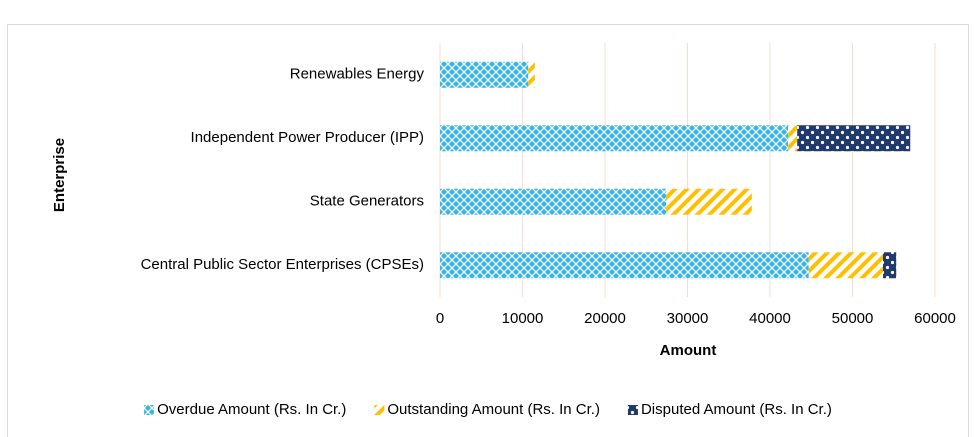 Image resolution: width=976 pixels, height=437 pixels. What do you see at coordinates (523, 318) in the screenshot?
I see `x-tick-label: 10000` at bounding box center [523, 318].